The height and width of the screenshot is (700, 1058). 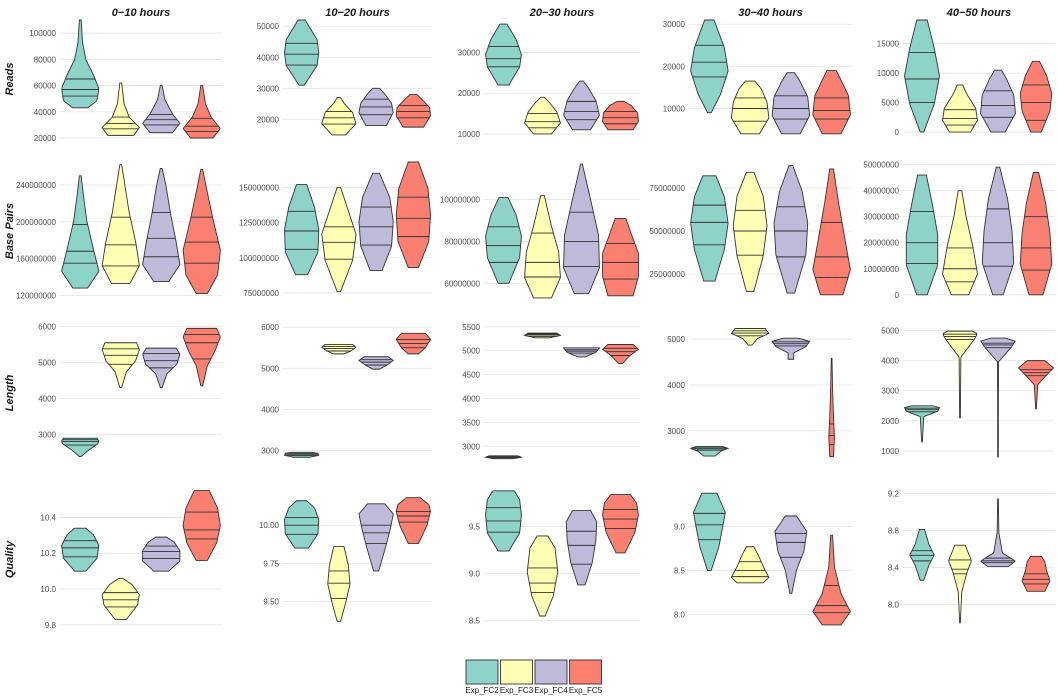 What do you see at coordinates (475, 527) in the screenshot?
I see `y-tick-label: 9.5` at bounding box center [475, 527].